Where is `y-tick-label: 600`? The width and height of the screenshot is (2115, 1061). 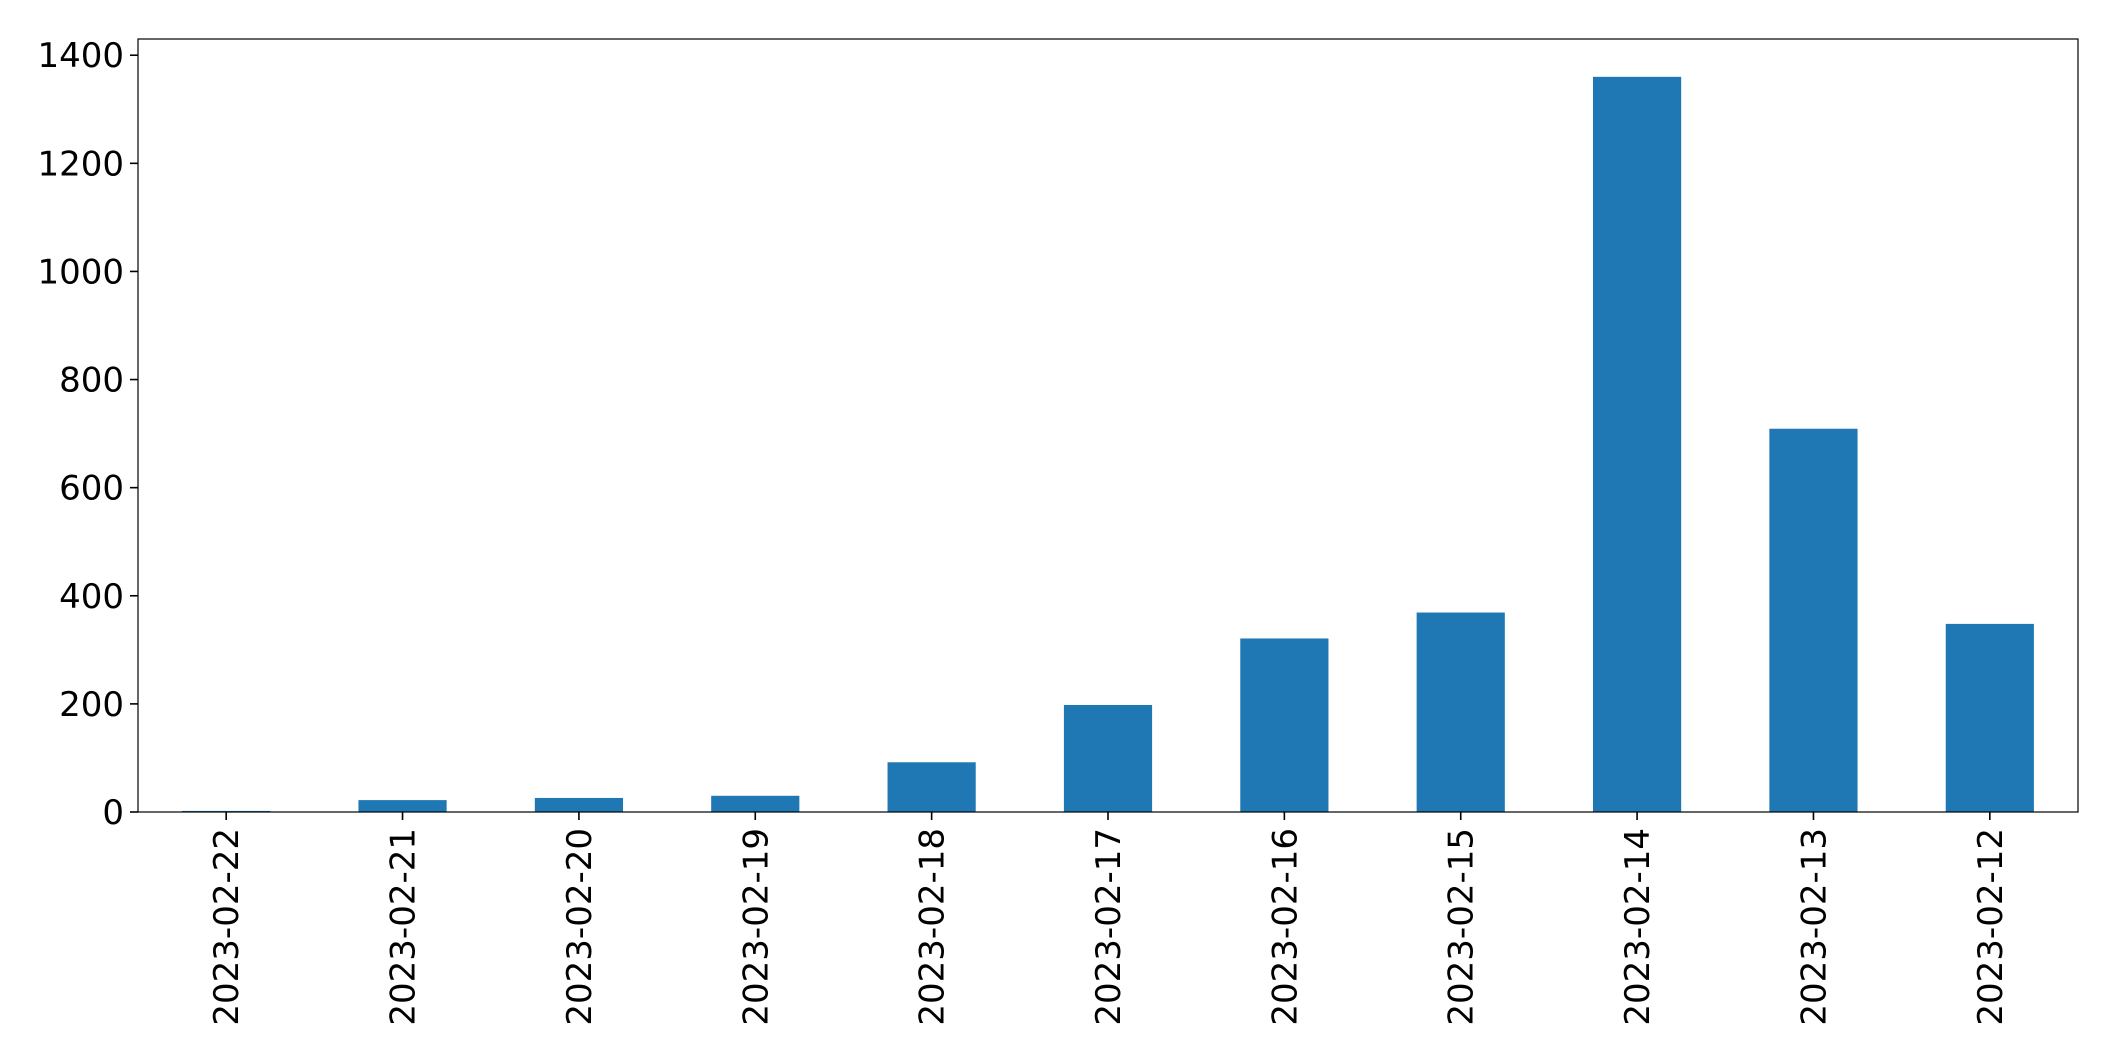 y-tick-label: 600 is located at coordinates (91, 489).